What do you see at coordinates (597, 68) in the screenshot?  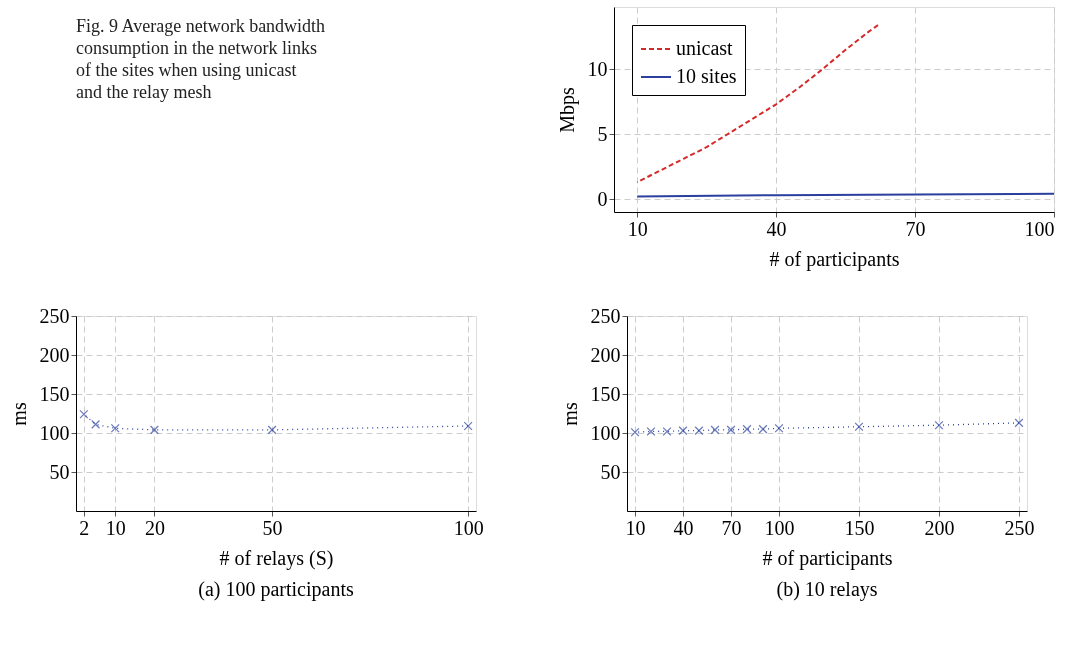 I see `y-tick-label: 10` at bounding box center [597, 68].